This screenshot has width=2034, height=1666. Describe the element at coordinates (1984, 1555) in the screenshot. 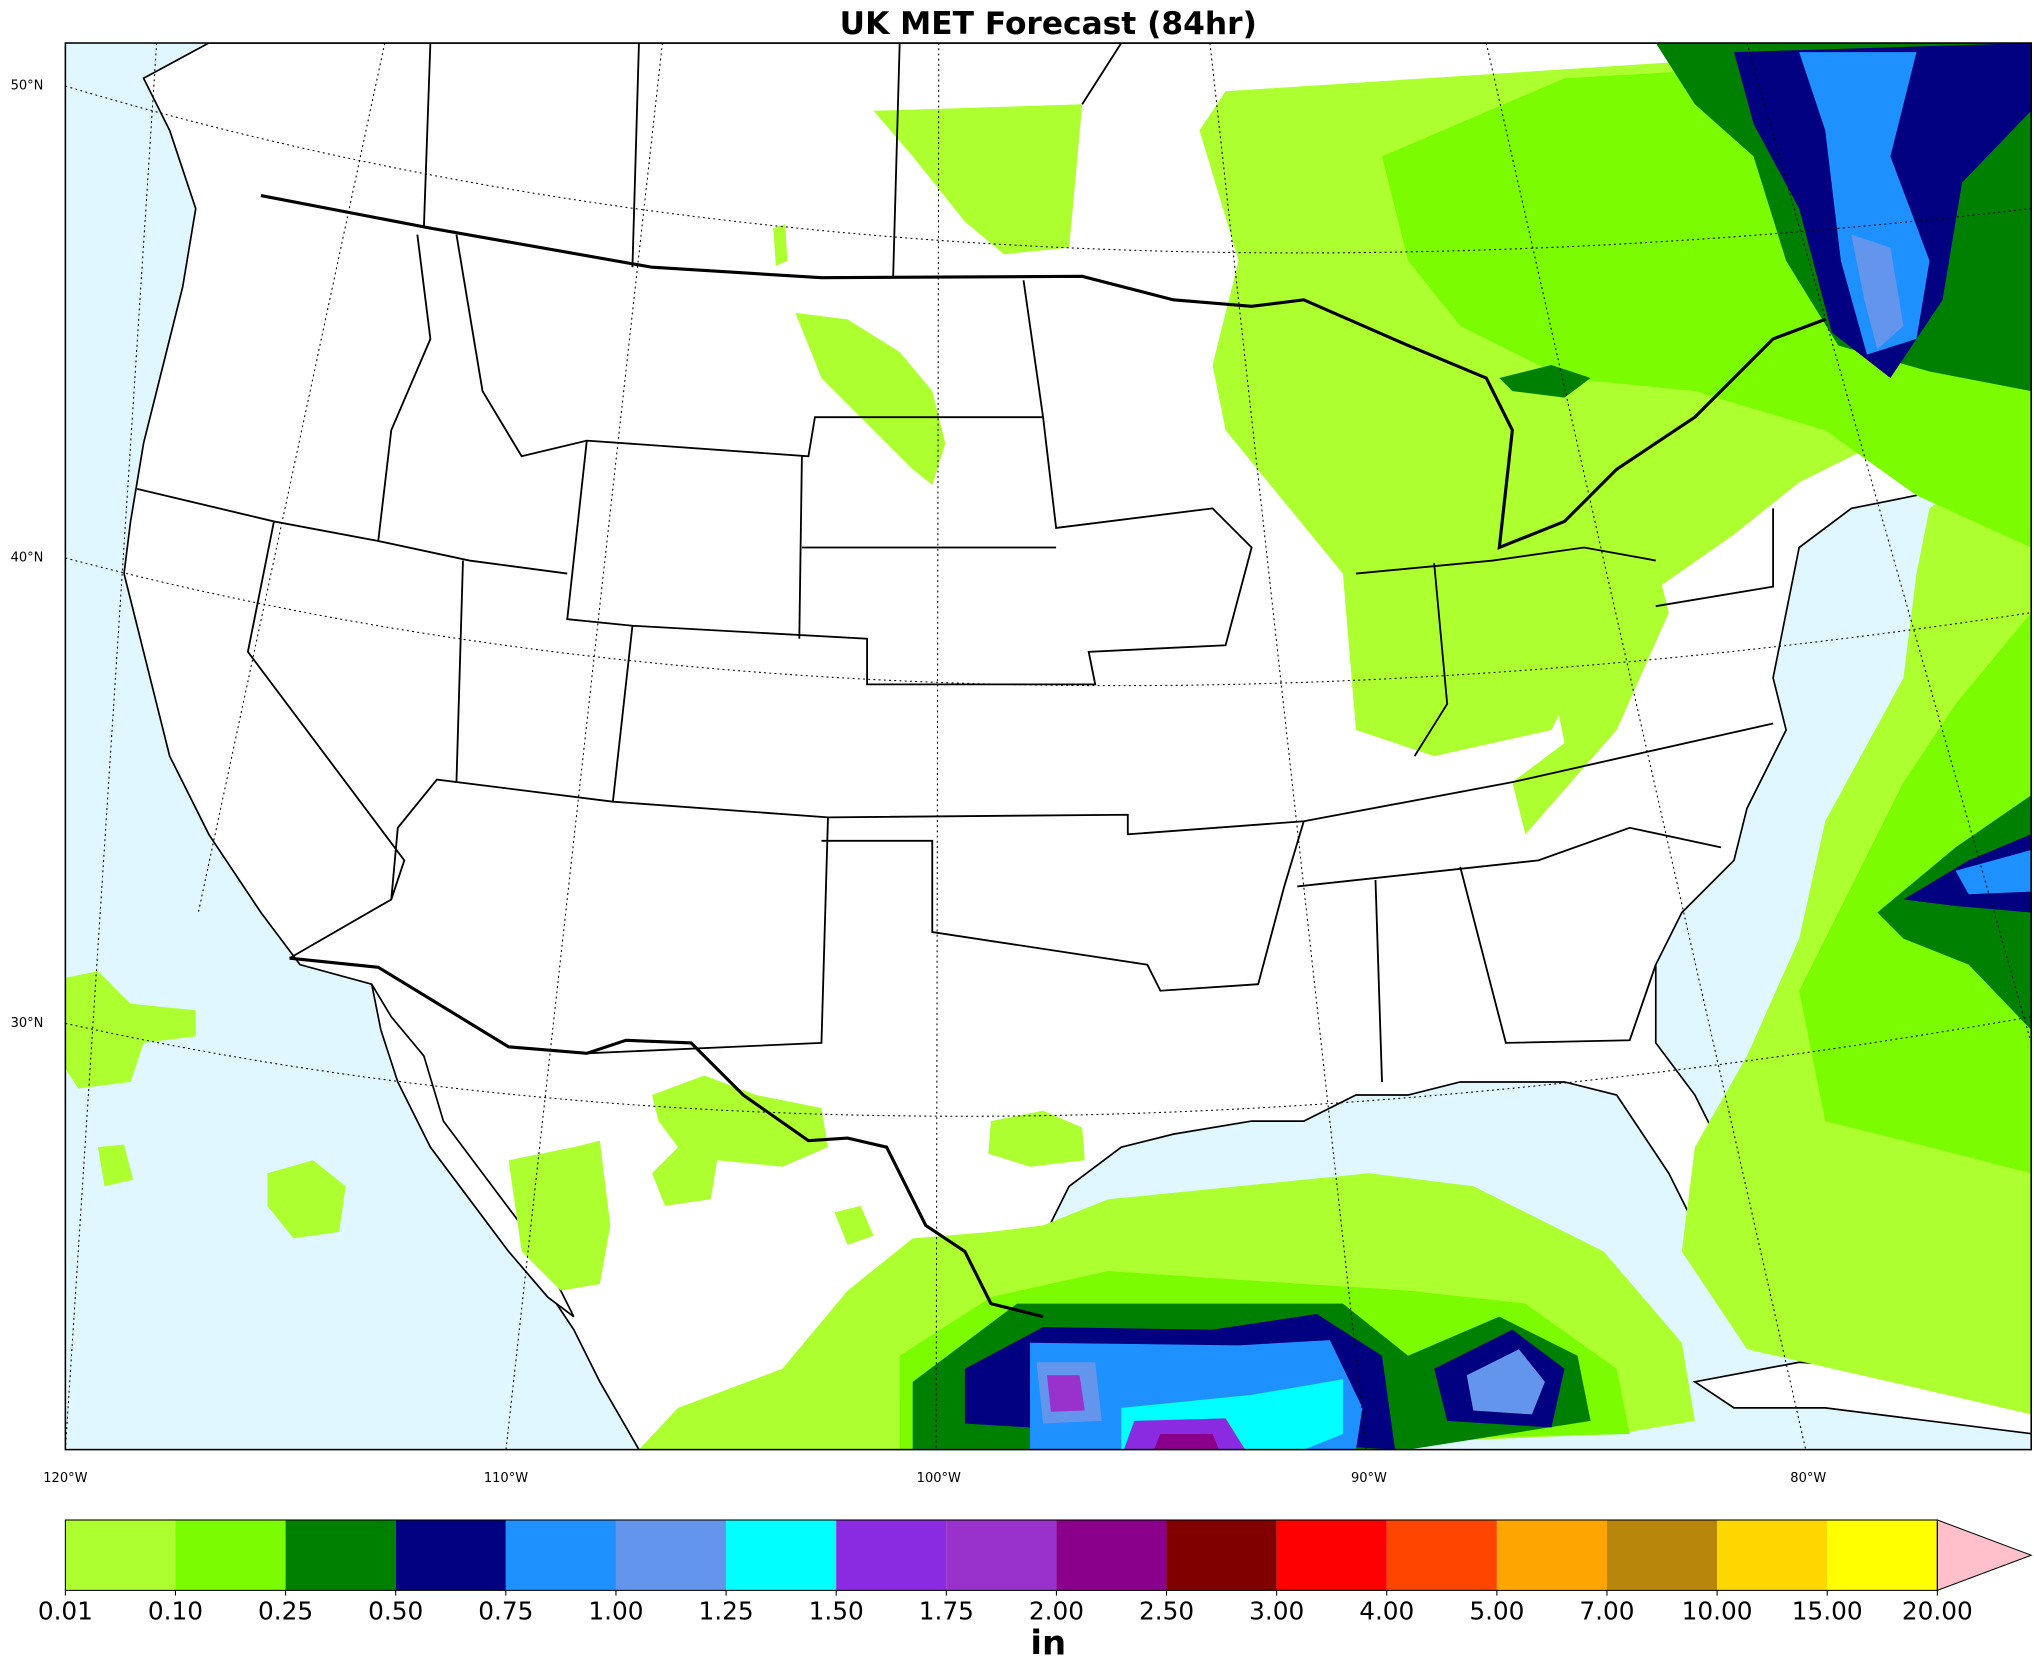

I see `colorbar-extend` at that location.